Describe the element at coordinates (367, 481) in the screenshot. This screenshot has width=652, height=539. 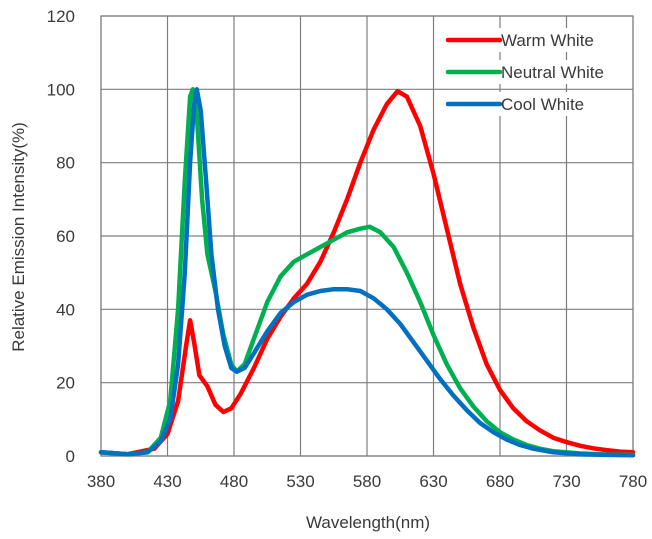
I see `x-tick-label: 580` at that location.